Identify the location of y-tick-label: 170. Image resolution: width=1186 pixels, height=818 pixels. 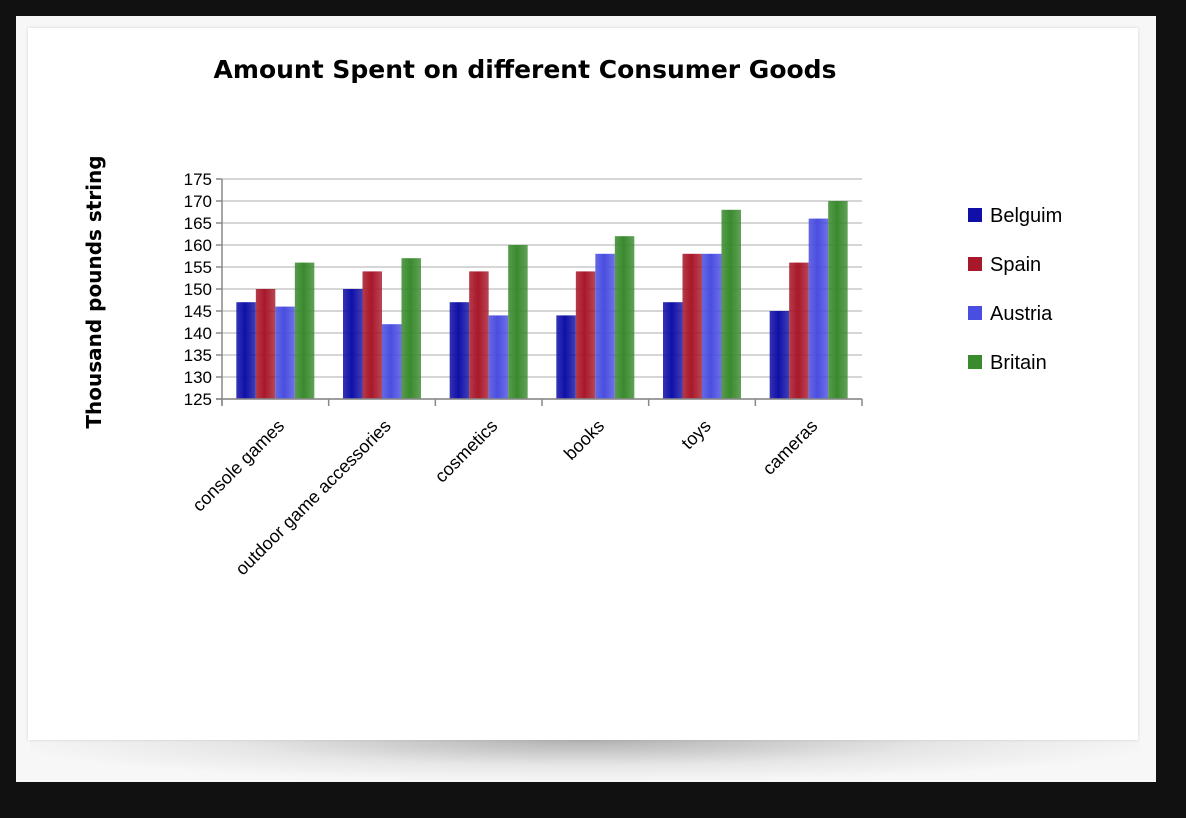
(198, 201).